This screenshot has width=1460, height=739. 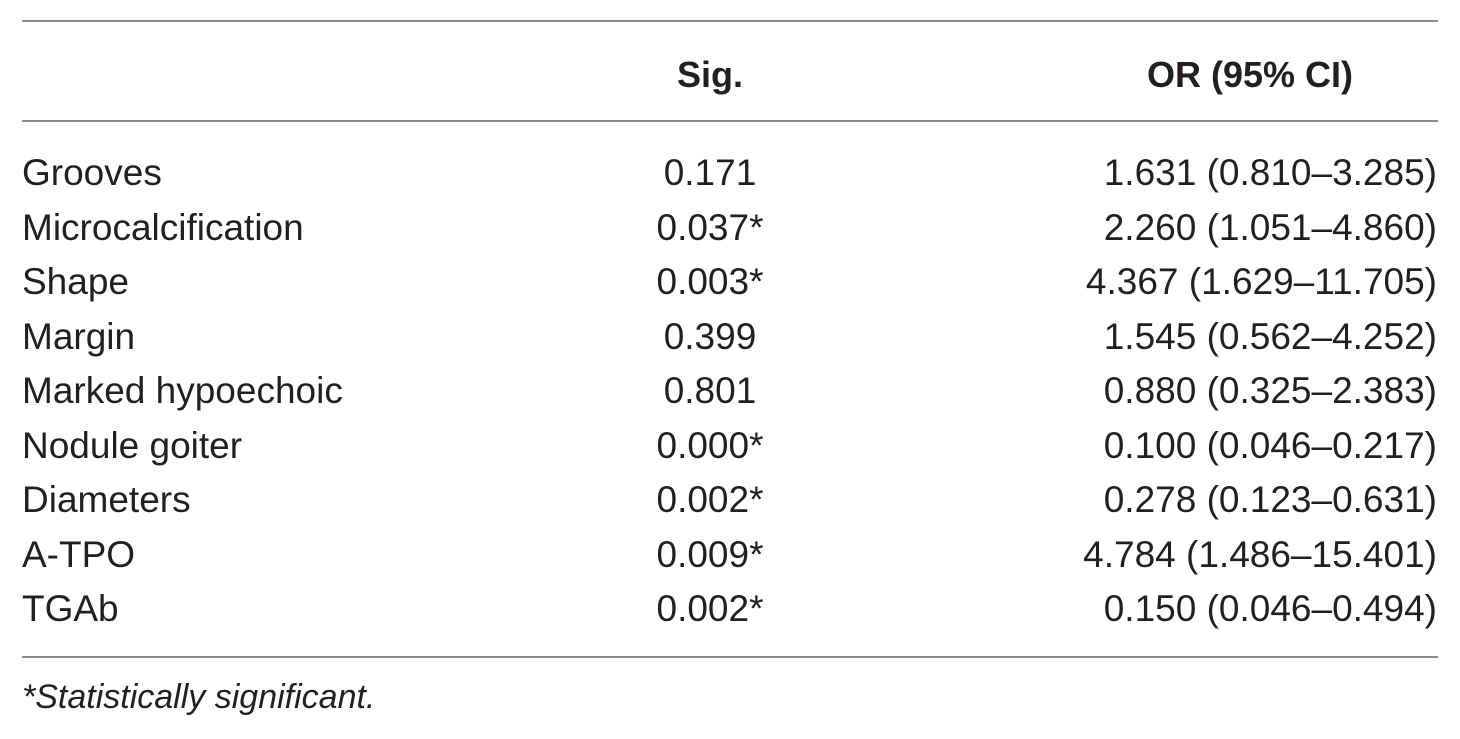 What do you see at coordinates (1270, 445) in the screenshot?
I see `row-or: 0.100 (0.046–0.217)` at bounding box center [1270, 445].